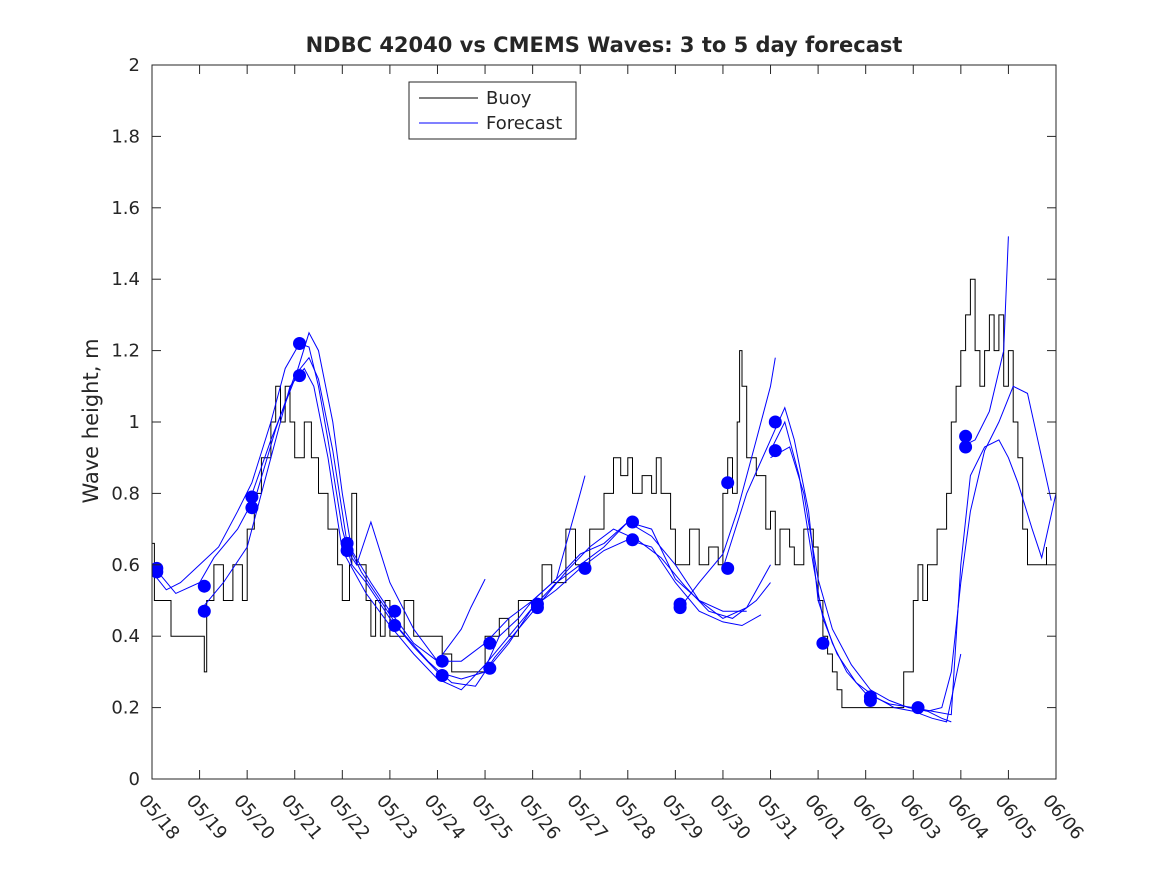 This screenshot has height=880, width=1167. Describe the element at coordinates (967, 817) in the screenshot. I see `x-tick-label: 06/04` at that location.